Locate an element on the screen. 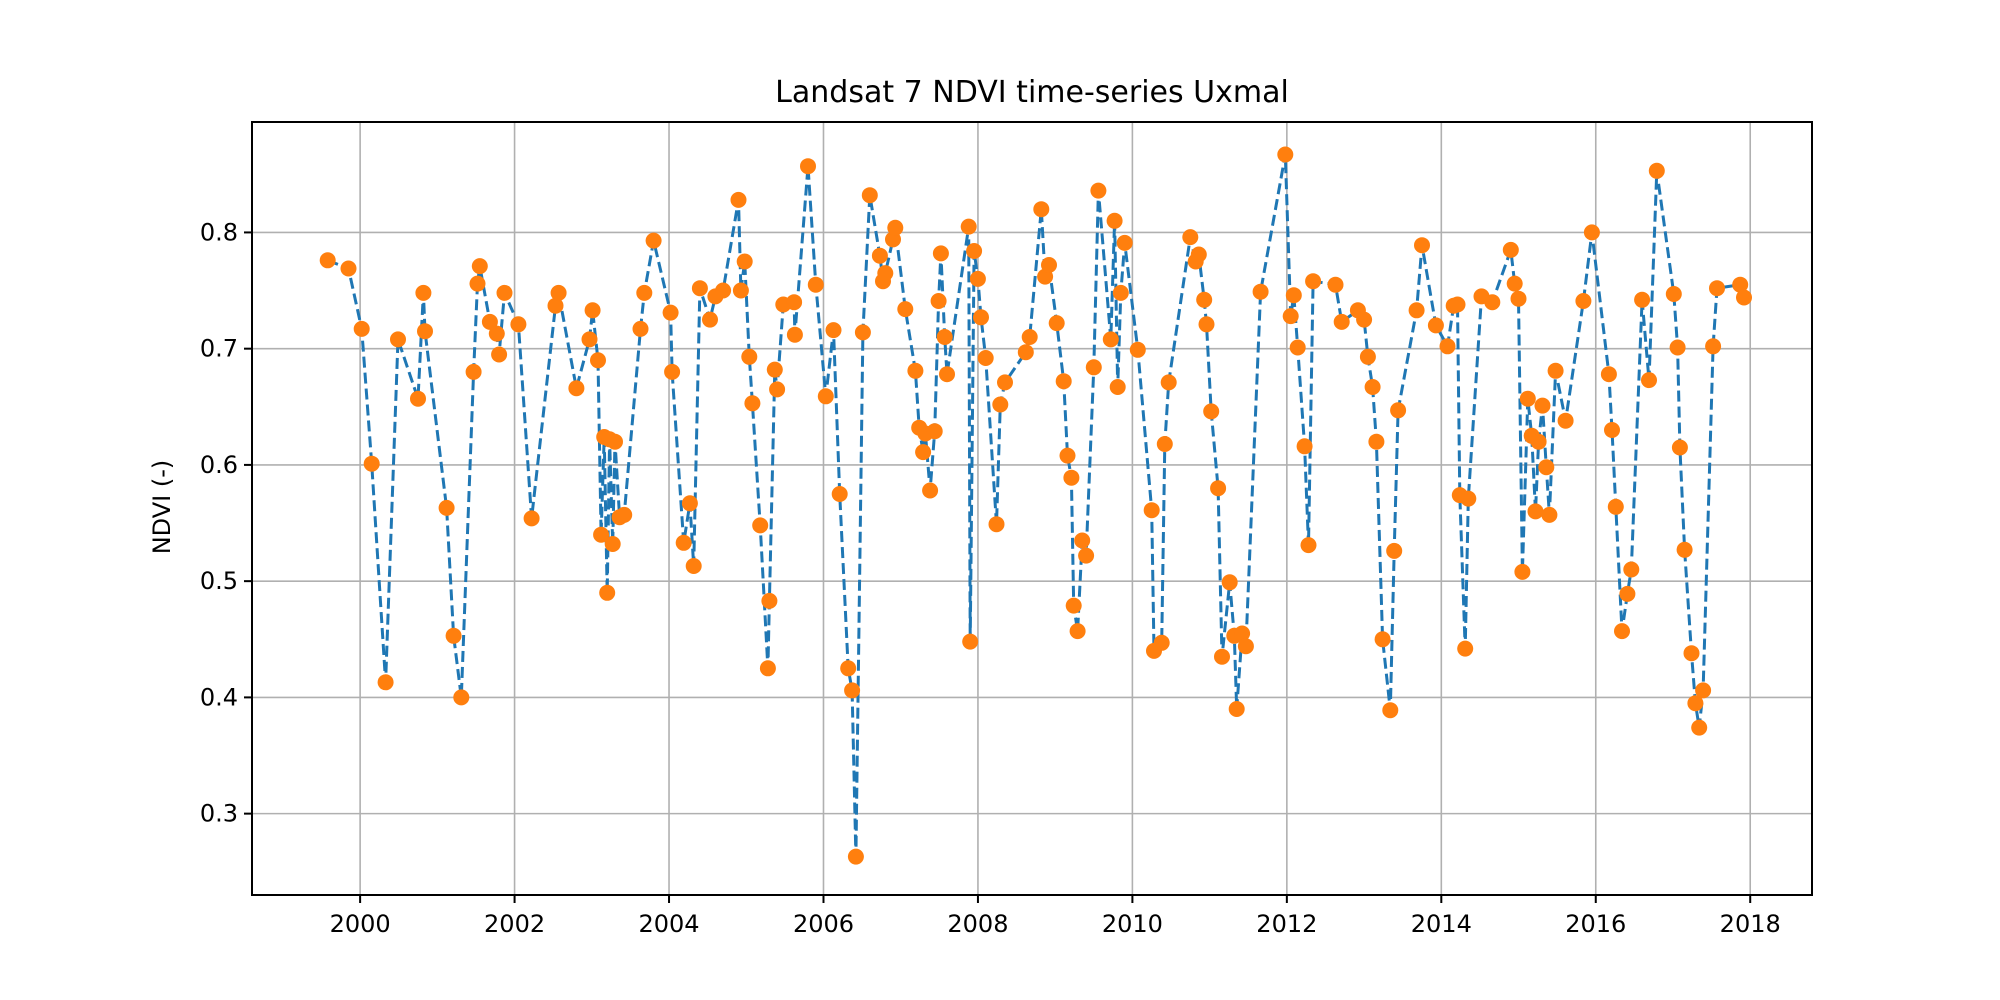 Image resolution: width=2000 pixels, height=1000 pixels. y-axis-ticks: 0.3 0.4 0.5 0.6 0.7 0.8 is located at coordinates (226, 523).